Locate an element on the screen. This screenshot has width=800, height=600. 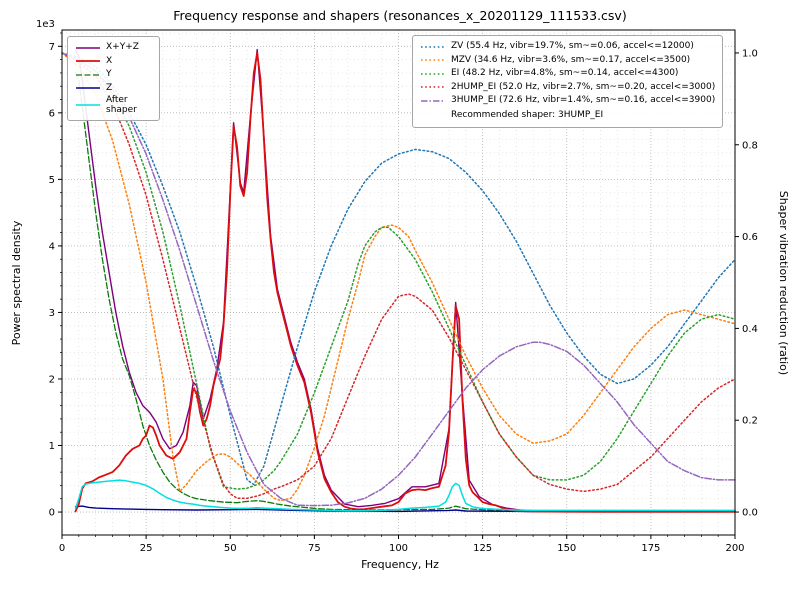
y-right-tick-label: 0.0 is located at coordinates (750, 513).